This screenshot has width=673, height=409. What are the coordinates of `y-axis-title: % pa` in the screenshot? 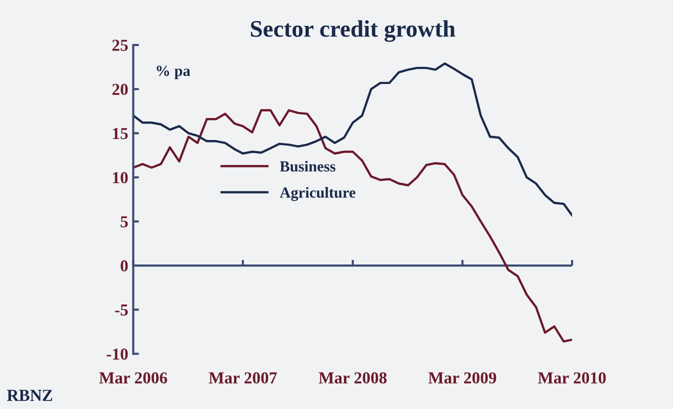 It's located at (173, 73).